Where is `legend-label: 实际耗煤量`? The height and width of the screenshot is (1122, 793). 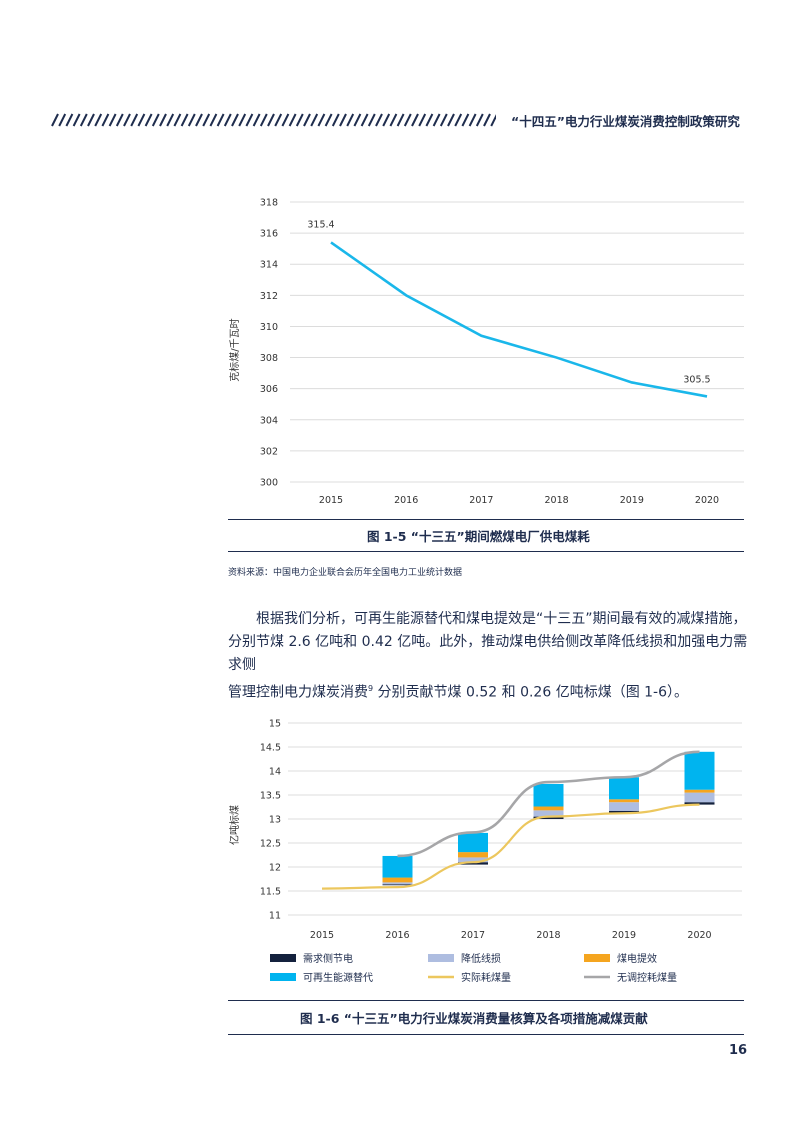
legend-label: 实际耗煤量 is located at coordinates (486, 977).